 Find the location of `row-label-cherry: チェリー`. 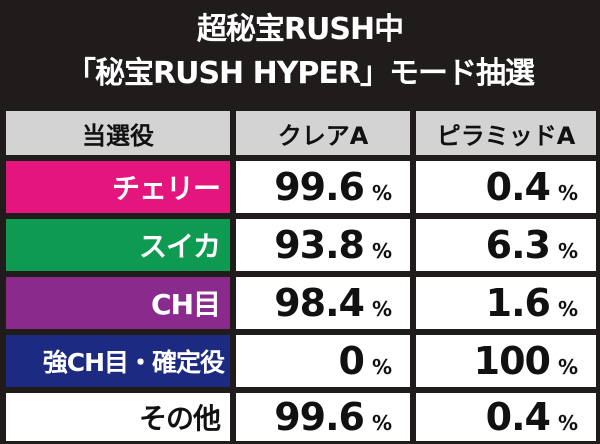

row-label-cherry: チェリー is located at coordinates (118, 187).